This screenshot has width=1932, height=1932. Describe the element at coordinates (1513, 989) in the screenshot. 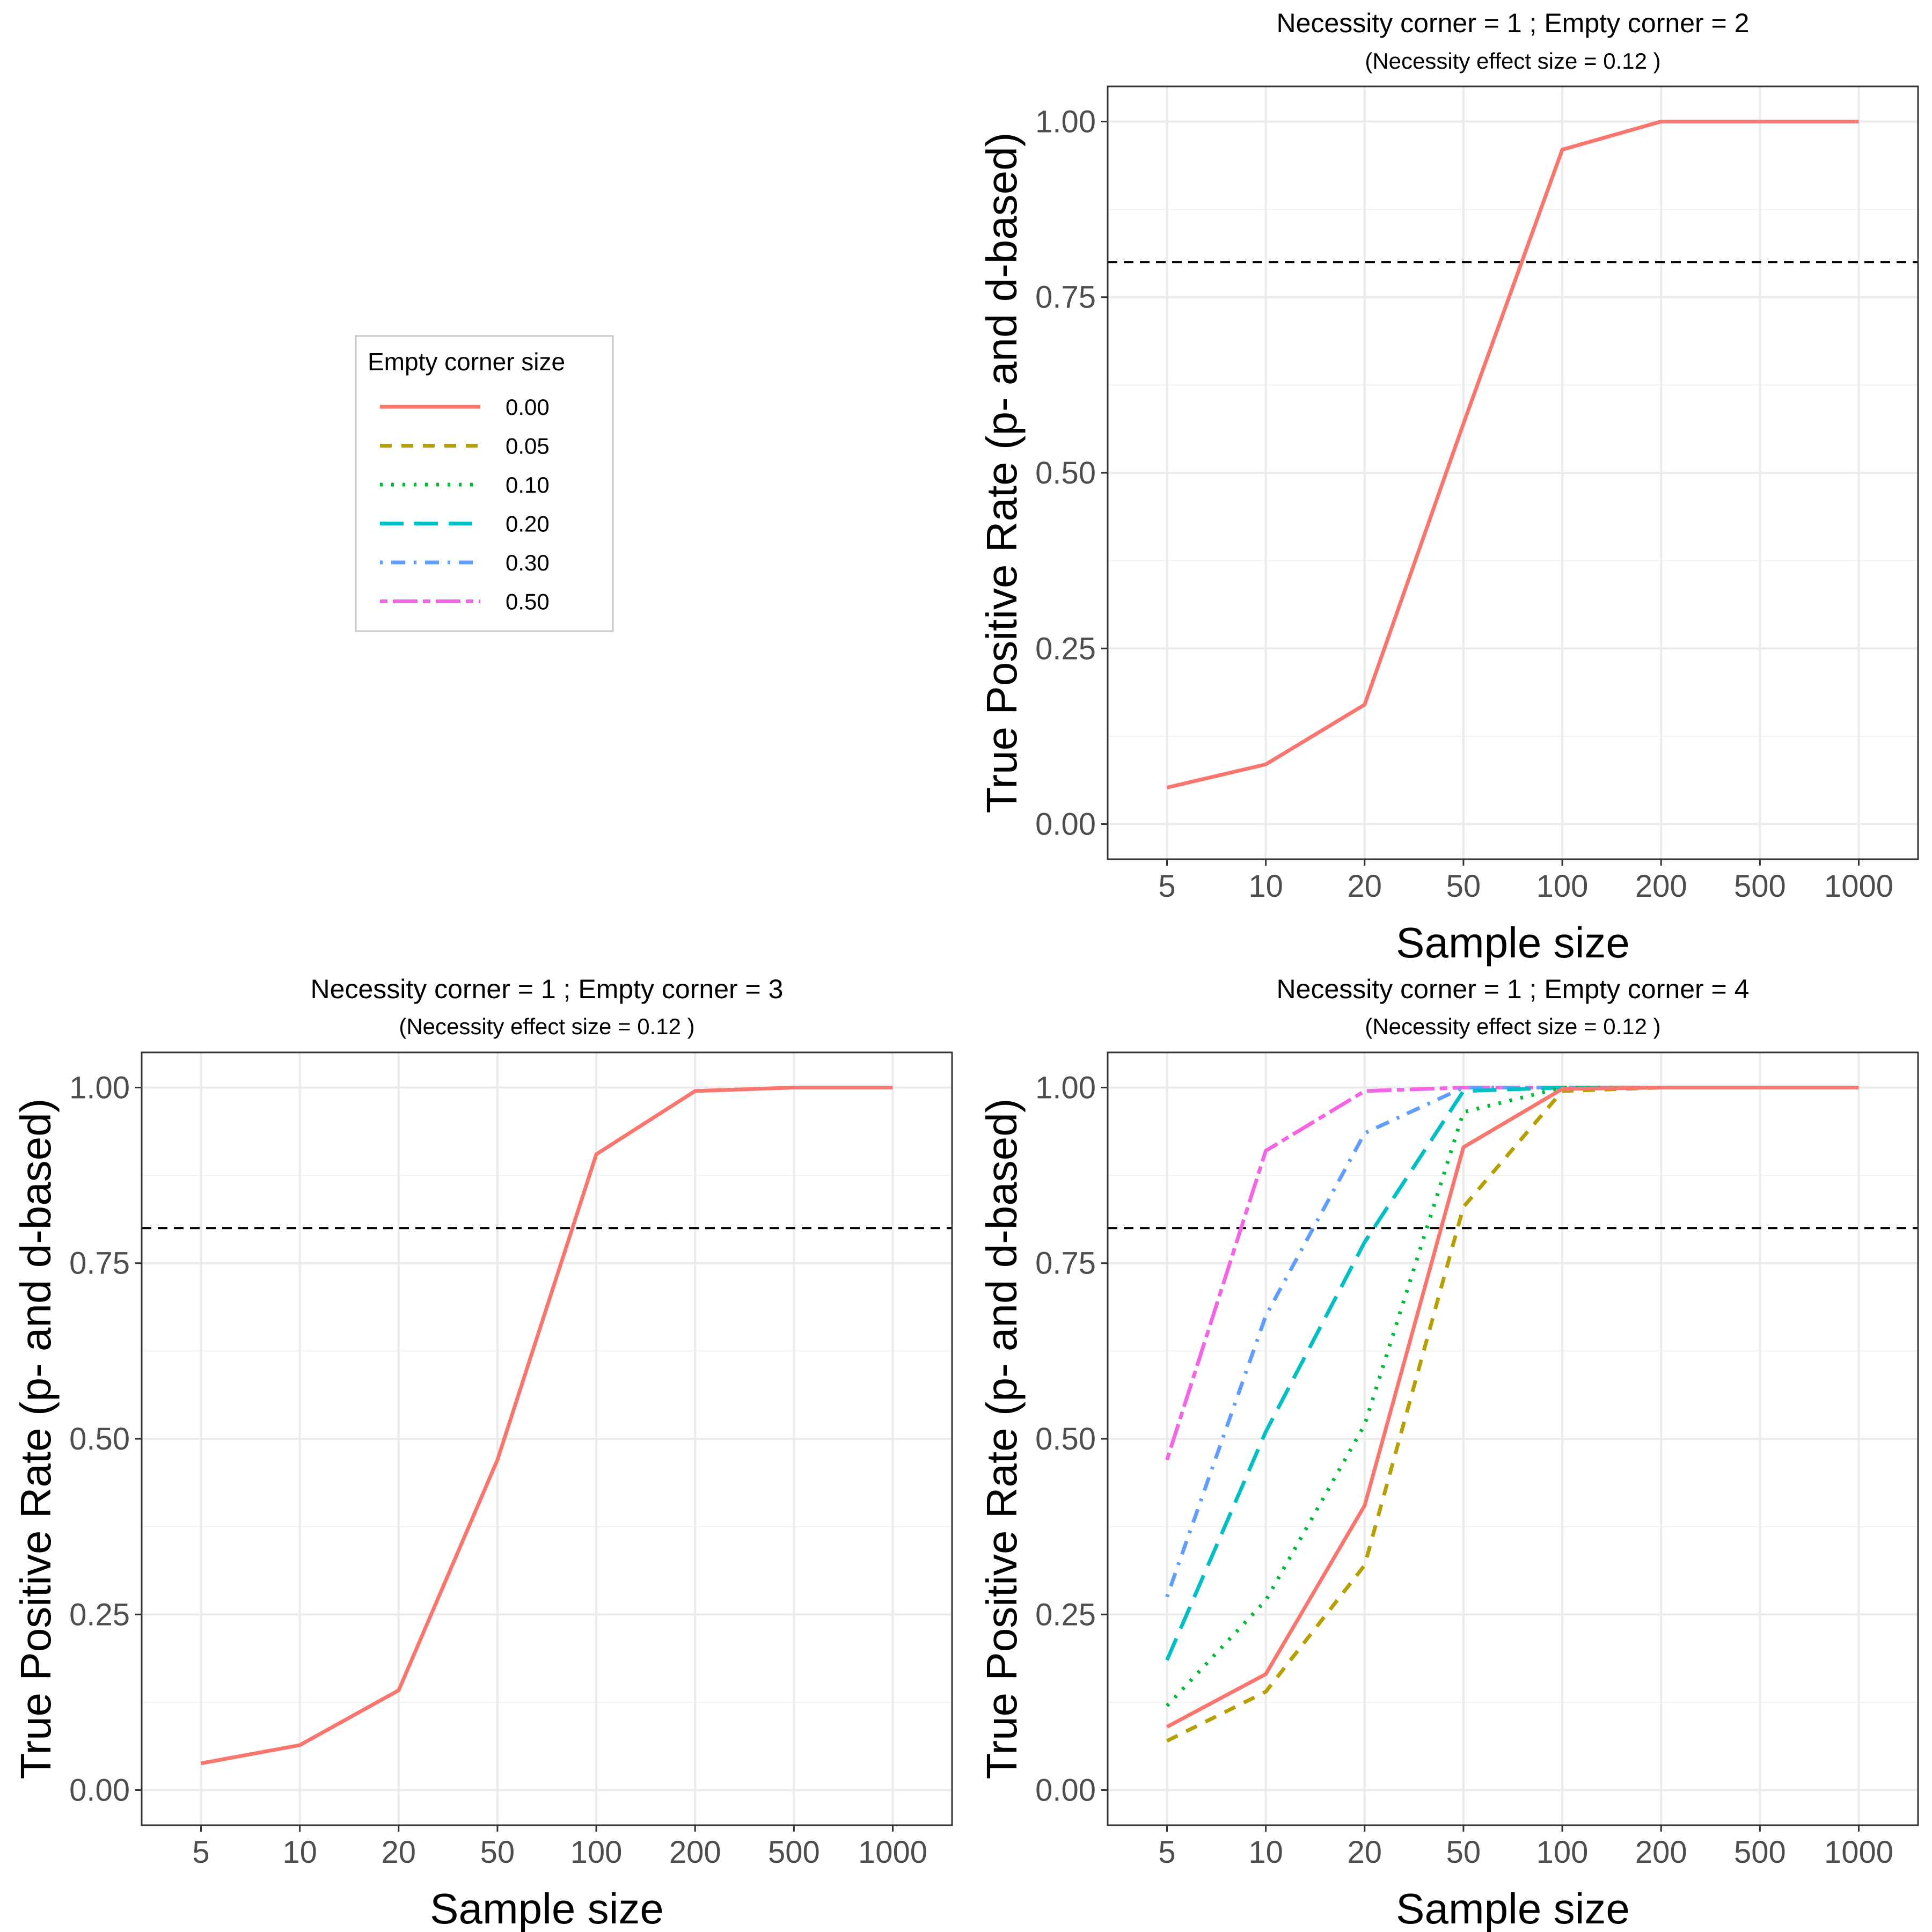

I see `panel-title: Necessity corner = 1 ; Empty corner = 4` at that location.